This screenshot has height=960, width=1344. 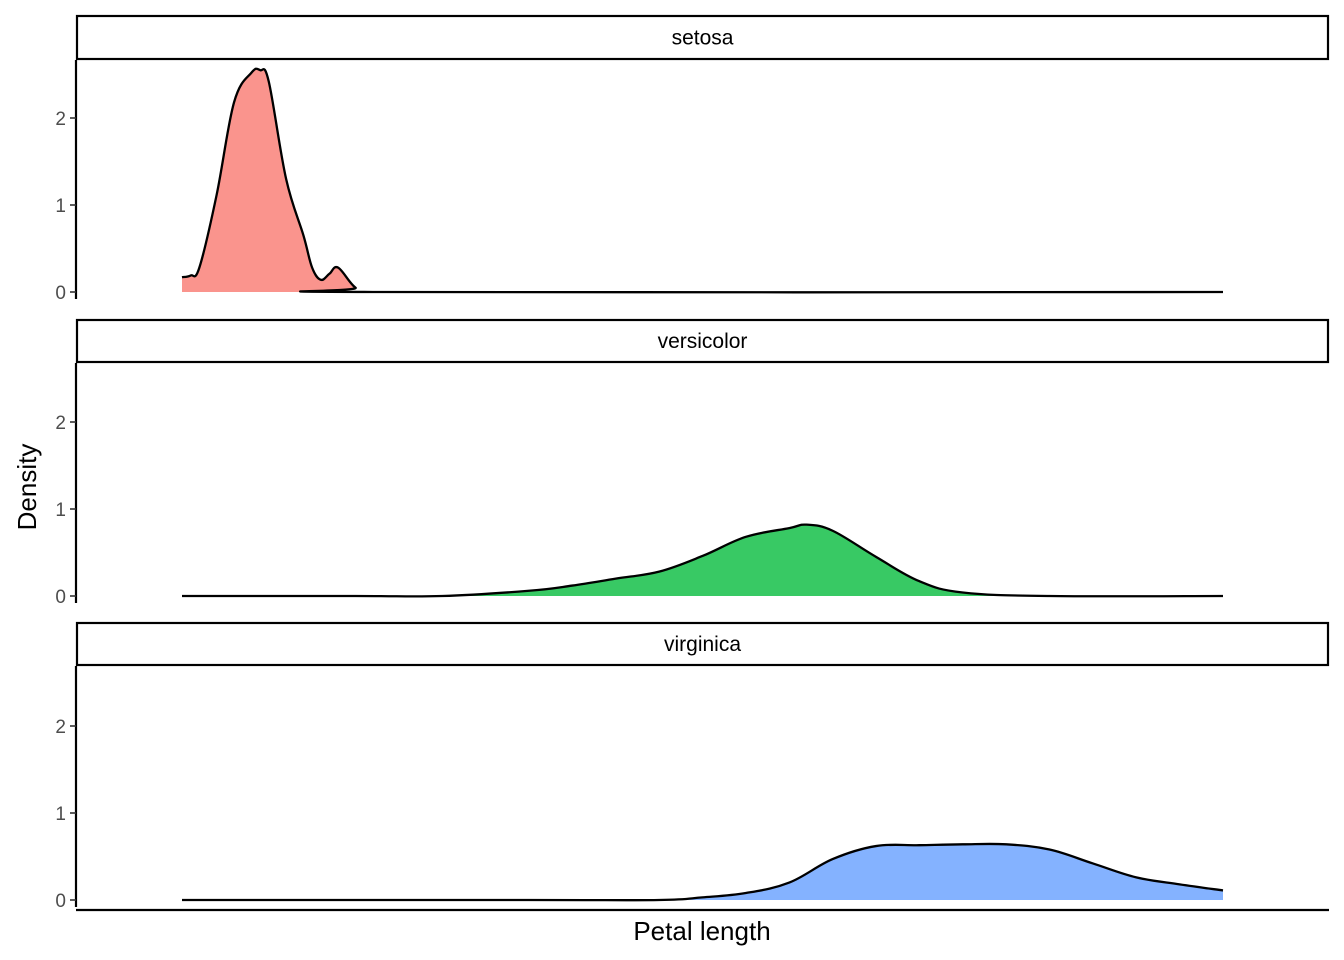 I want to click on facet-strip-setosa, so click(x=702, y=37).